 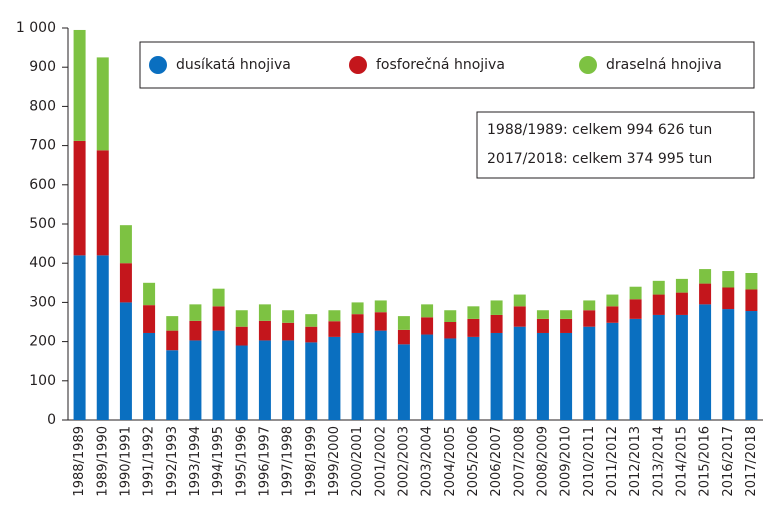 What do you see at coordinates (615, 145) in the screenshot?
I see `annotation-box` at bounding box center [615, 145].